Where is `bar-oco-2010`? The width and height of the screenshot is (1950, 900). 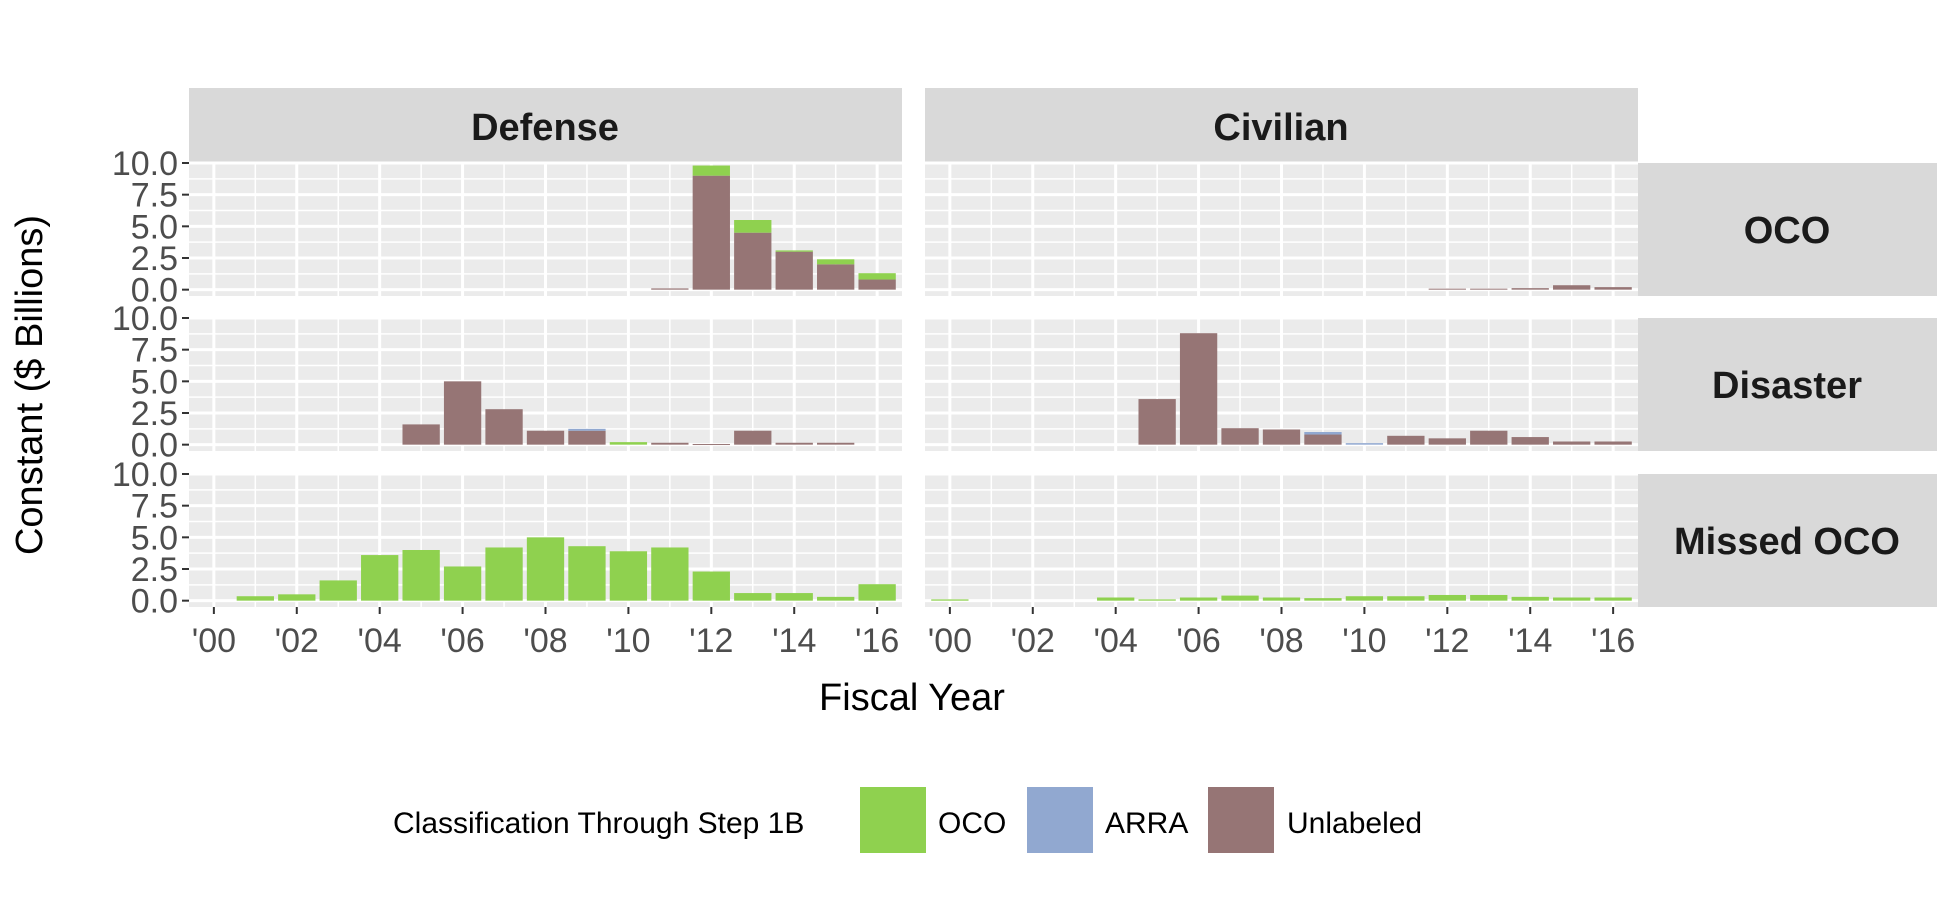 bar-oco-2010 is located at coordinates (628, 443).